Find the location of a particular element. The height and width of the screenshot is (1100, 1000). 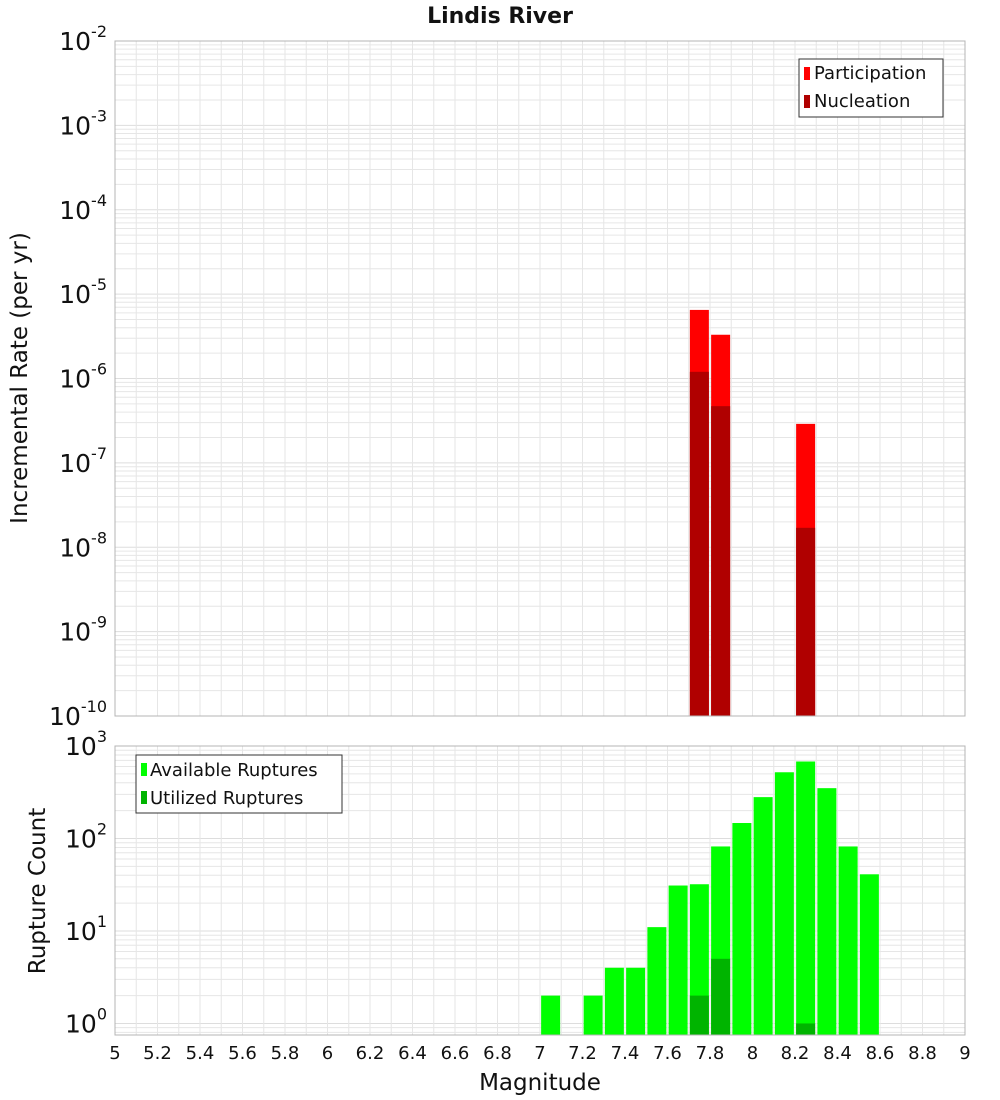

x-tick-label: 7.8 is located at coordinates (710, 1053).